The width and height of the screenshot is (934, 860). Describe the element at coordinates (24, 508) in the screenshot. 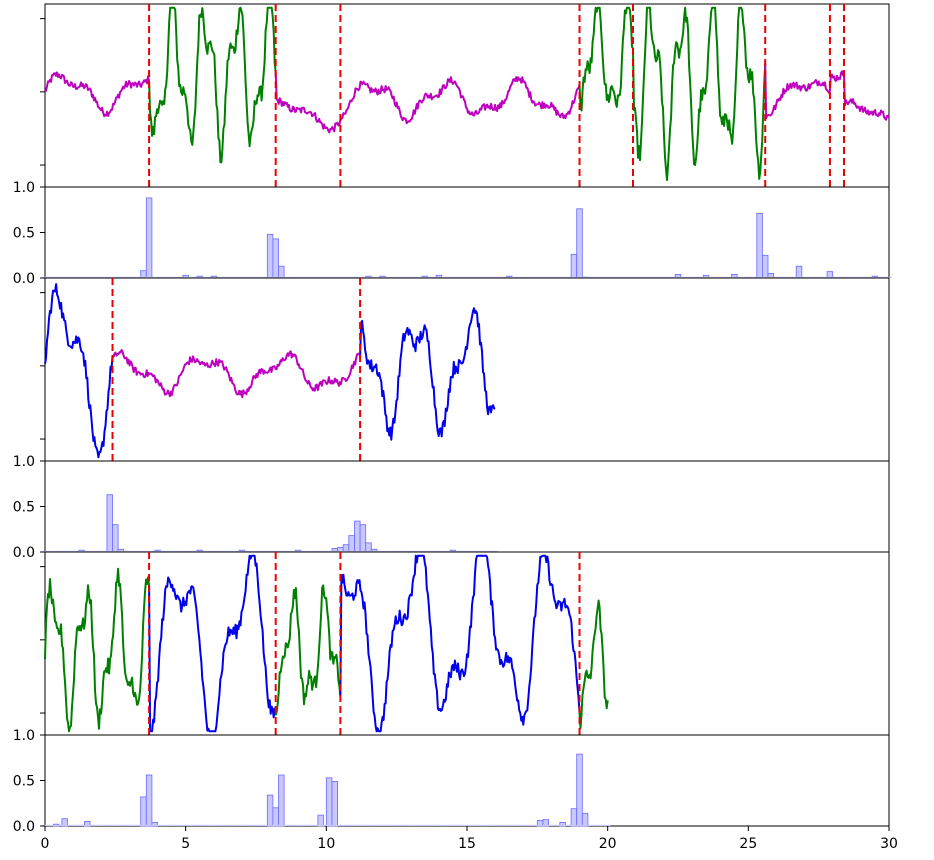

I see `bar-y-tick-label: 0.5` at that location.